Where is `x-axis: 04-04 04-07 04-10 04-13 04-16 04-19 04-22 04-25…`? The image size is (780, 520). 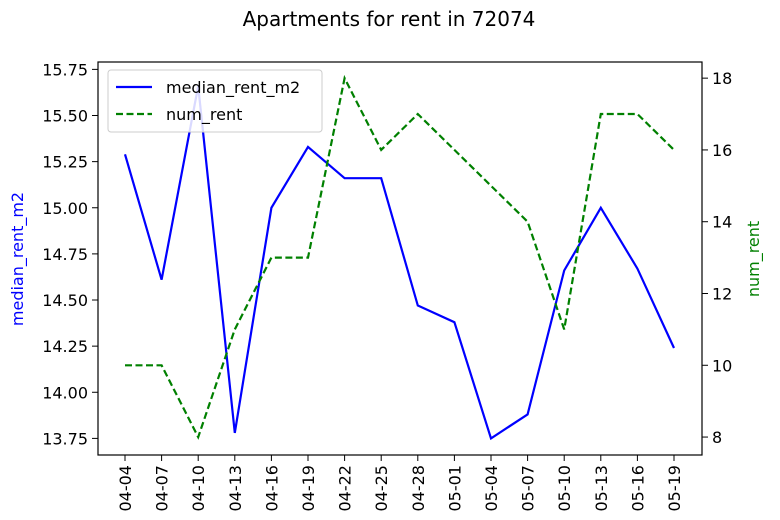 x-axis: 04-04 04-07 04-10 04-13 04-16 04-19 04-22 04-25… is located at coordinates (400, 483).